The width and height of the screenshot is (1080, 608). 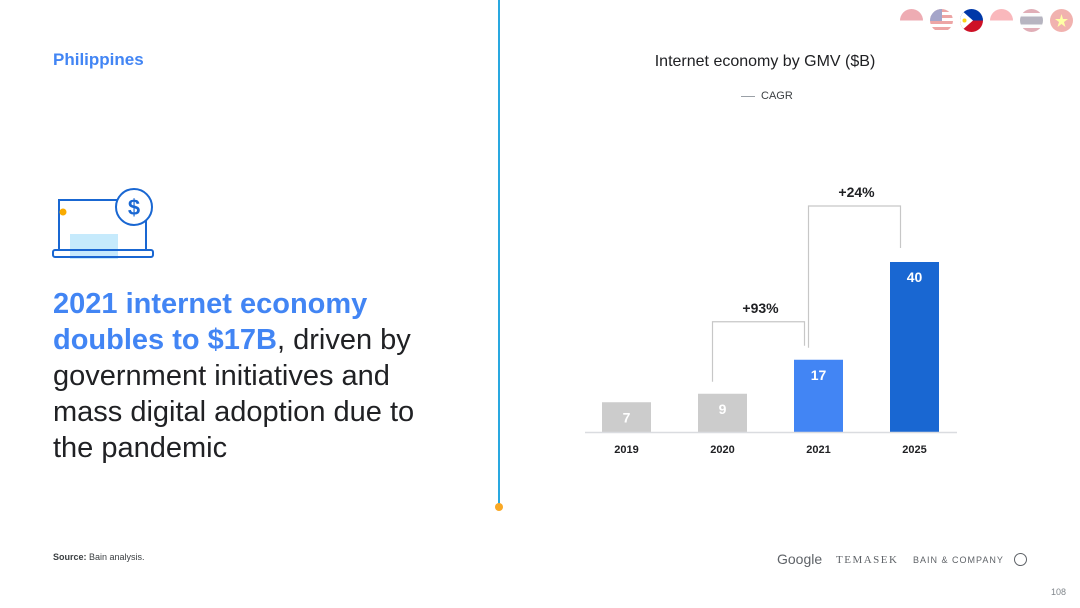 What do you see at coordinates (1059, 592) in the screenshot?
I see `page-number: 108` at bounding box center [1059, 592].